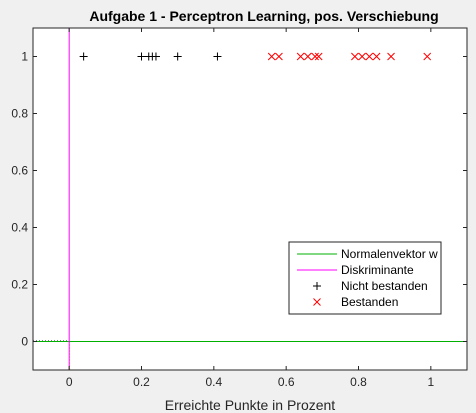  Describe the element at coordinates (430, 382) in the screenshot. I see `x-tick-label: 1` at that location.